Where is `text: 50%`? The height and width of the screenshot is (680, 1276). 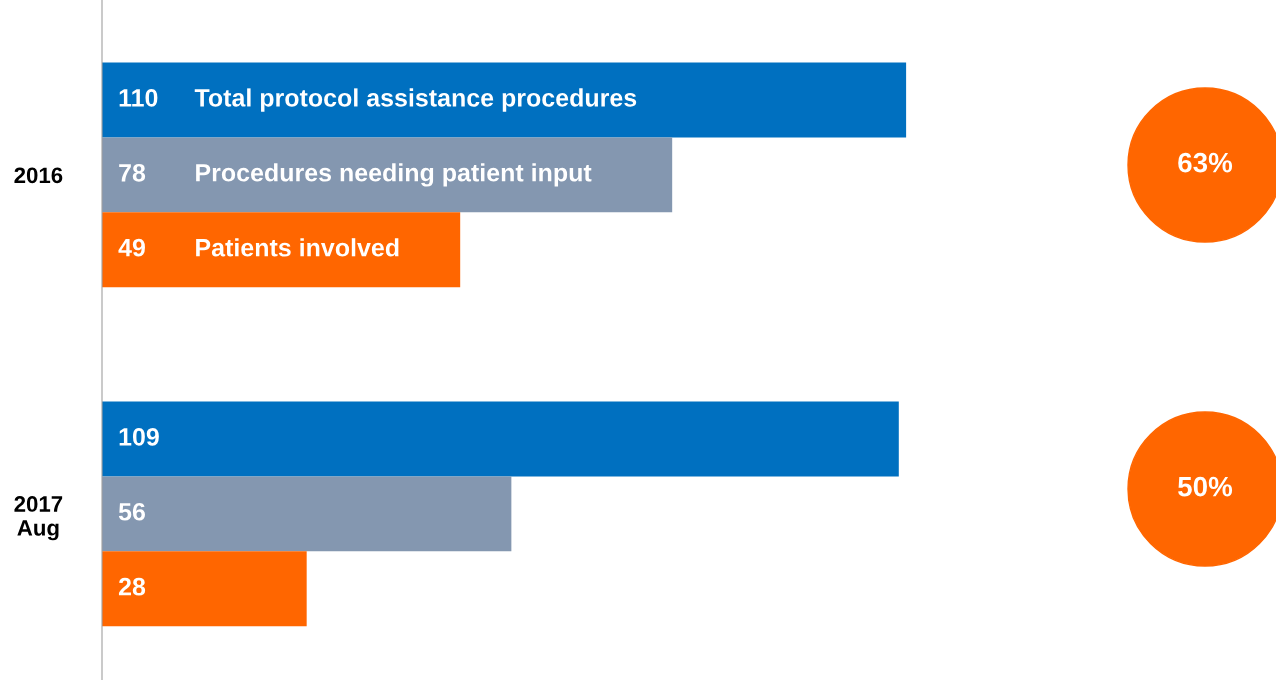
text: 50% is located at coordinates (1205, 486).